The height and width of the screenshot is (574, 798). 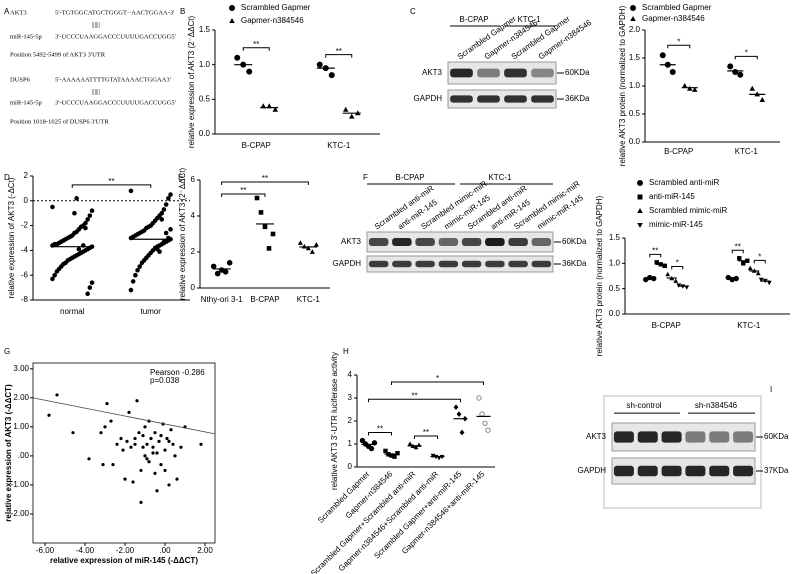 What do you see at coordinates (26, 200) in the screenshot?
I see `y-tick-label: 0` at bounding box center [26, 200].